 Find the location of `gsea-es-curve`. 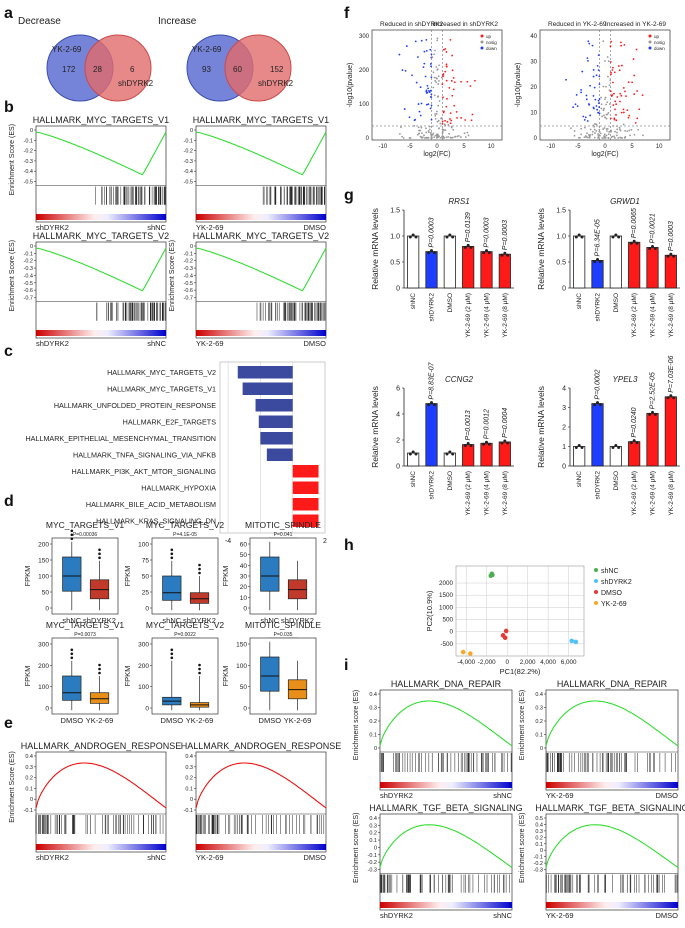

gsea-es-curve is located at coordinates (446, 846).